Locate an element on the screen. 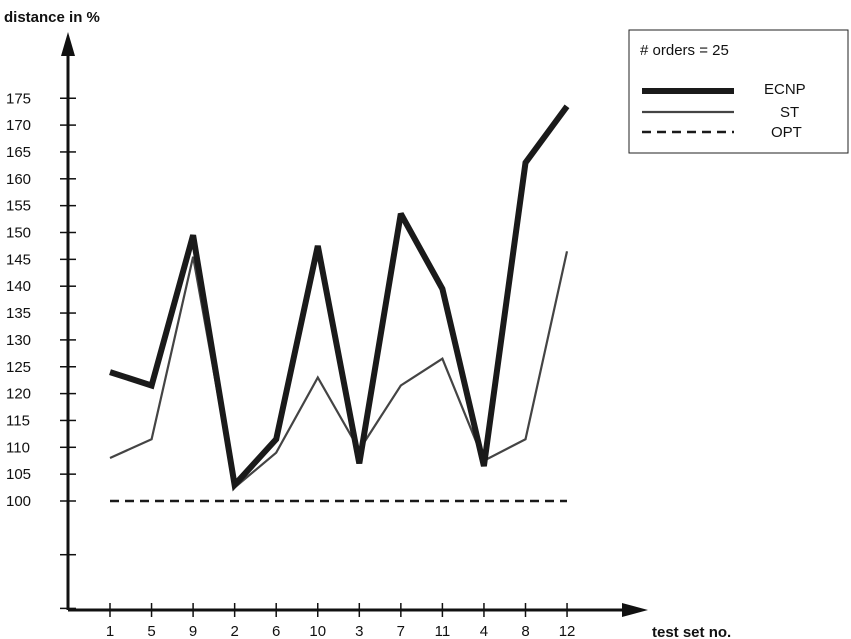 The width and height of the screenshot is (851, 639). y-tick-label: 135 is located at coordinates (18, 313).